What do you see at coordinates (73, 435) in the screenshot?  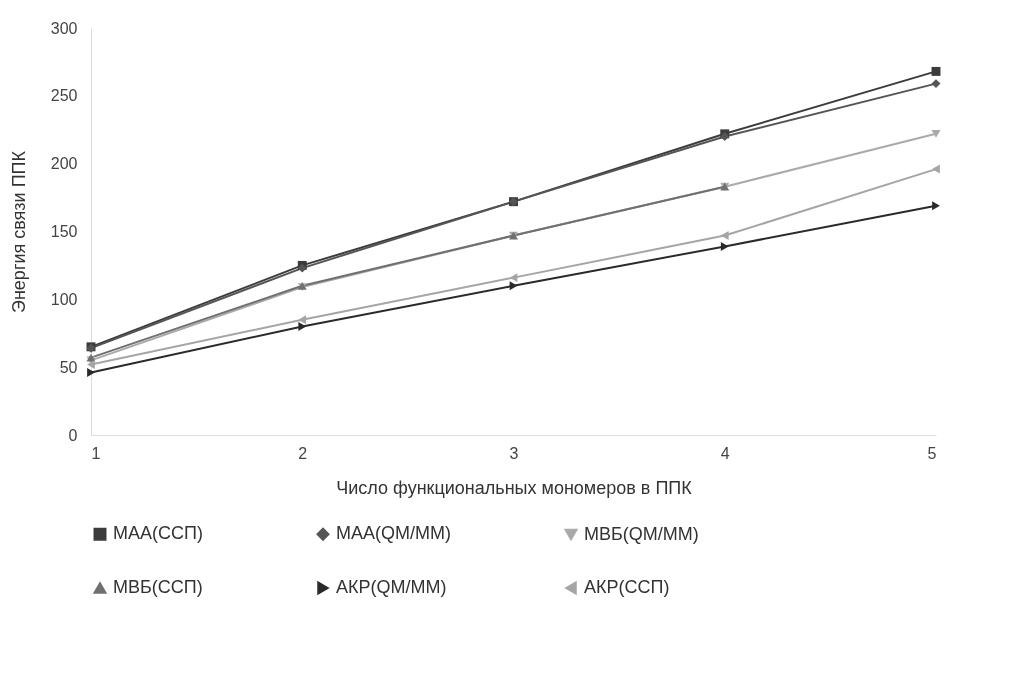 I see `y-tick-label: 0` at bounding box center [73, 435].